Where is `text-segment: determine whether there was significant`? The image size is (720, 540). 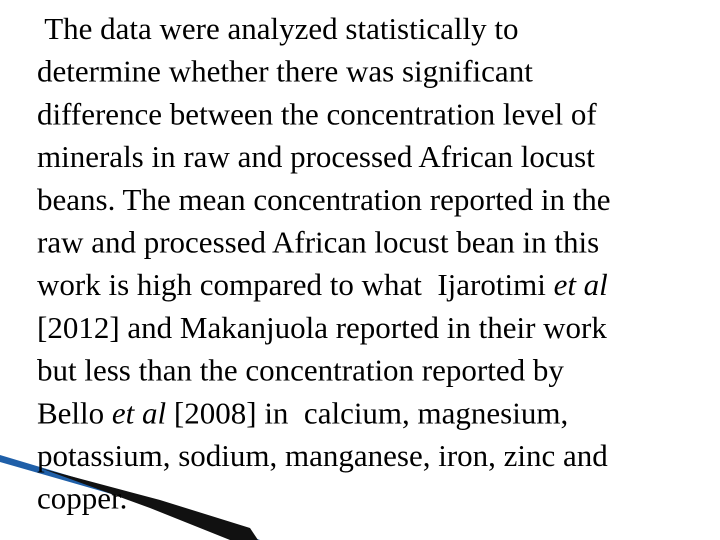 text-segment: determine whether there was significant is located at coordinates (285, 71).